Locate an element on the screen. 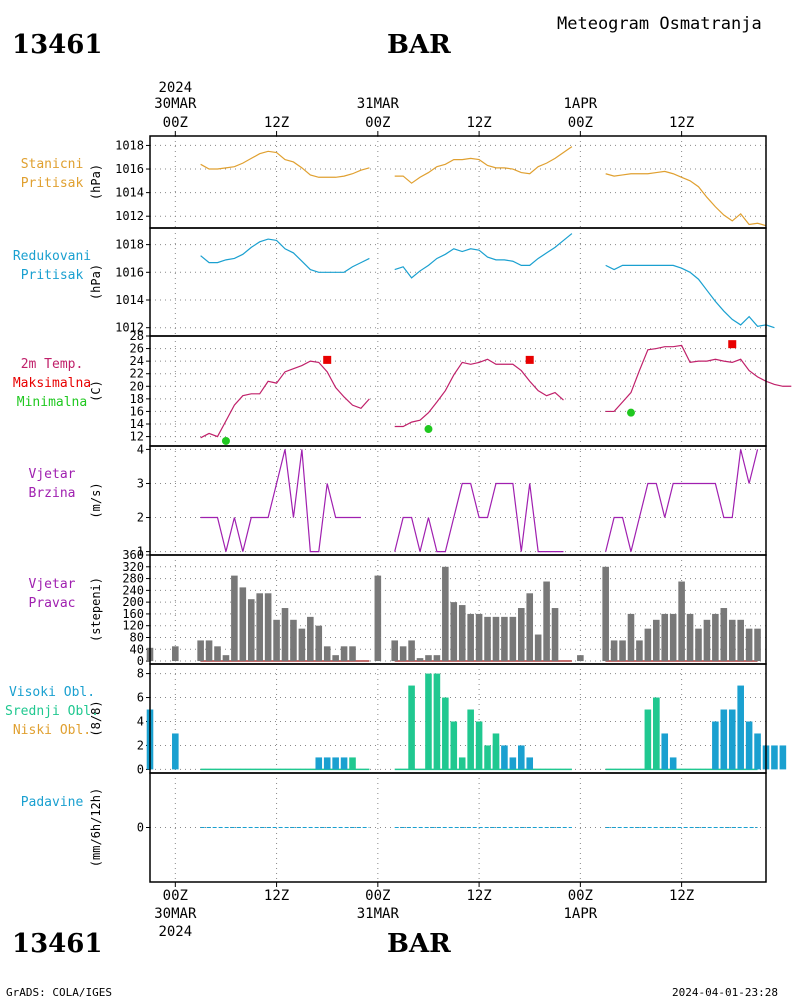 The width and height of the screenshot is (800, 1000). y-tick-label: 160 is located at coordinates (133, 614).